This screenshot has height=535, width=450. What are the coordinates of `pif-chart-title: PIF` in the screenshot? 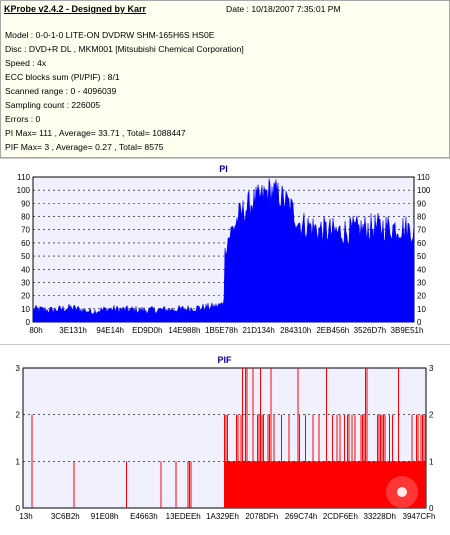 It's located at (224, 360).